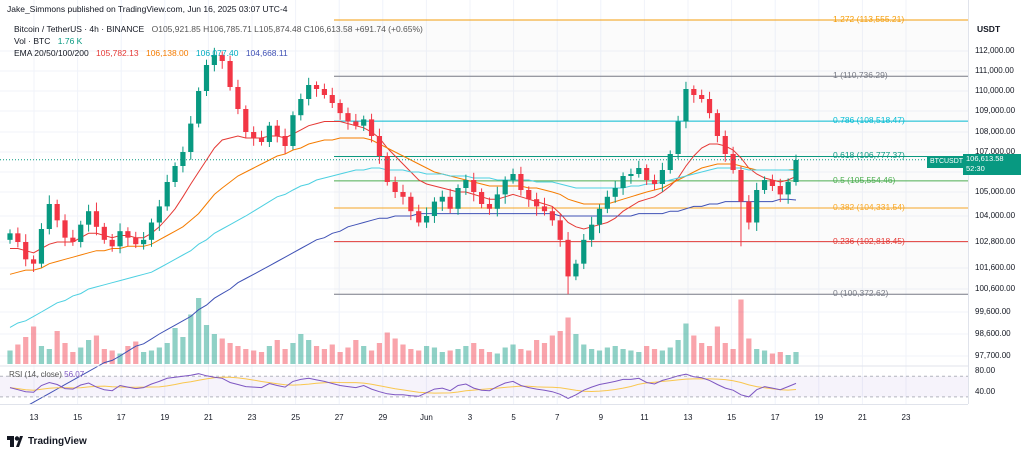 This screenshot has width=1024, height=454. What do you see at coordinates (775, 417) in the screenshot?
I see `time-tick: 17` at bounding box center [775, 417].